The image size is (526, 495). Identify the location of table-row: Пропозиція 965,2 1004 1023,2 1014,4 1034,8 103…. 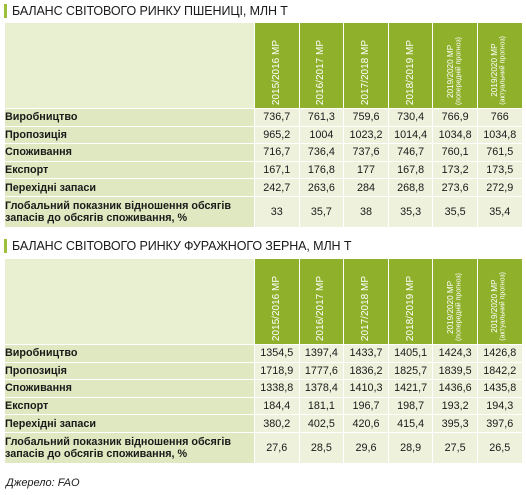
(263, 135).